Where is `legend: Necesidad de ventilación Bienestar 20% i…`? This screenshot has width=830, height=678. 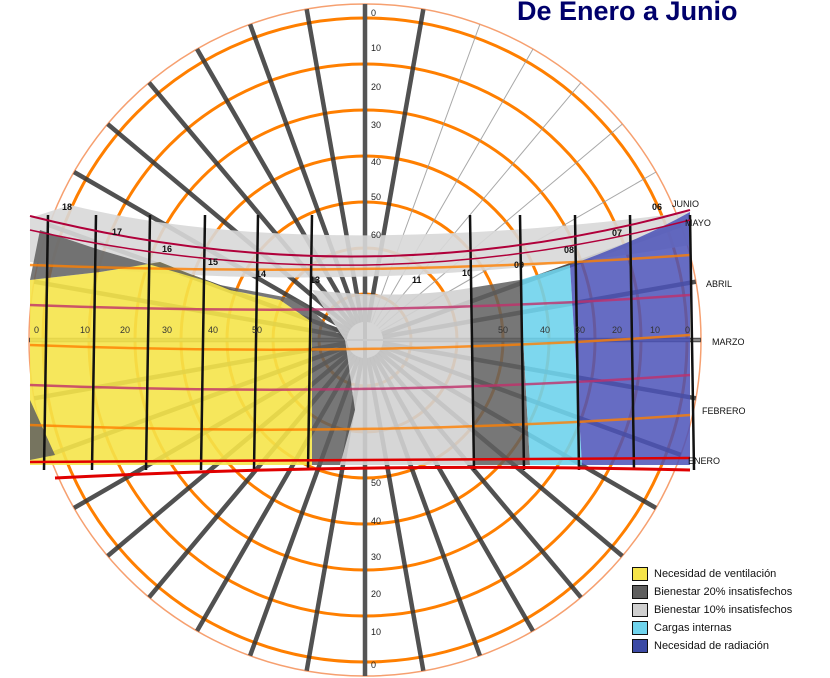 legend: Necesidad de ventilación Bienestar 20% i… is located at coordinates (712, 610).